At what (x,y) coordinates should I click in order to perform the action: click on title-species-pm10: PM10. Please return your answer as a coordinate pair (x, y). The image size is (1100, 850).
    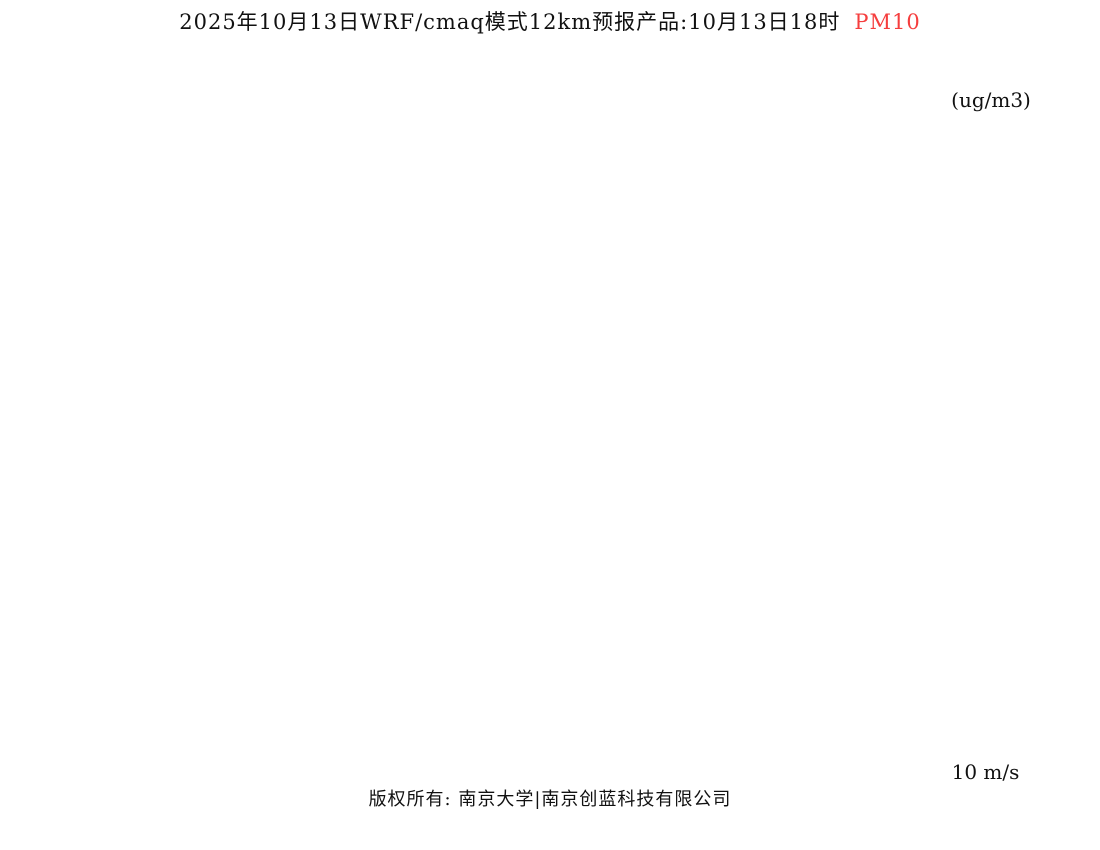
    Looking at the image, I should click on (887, 22).